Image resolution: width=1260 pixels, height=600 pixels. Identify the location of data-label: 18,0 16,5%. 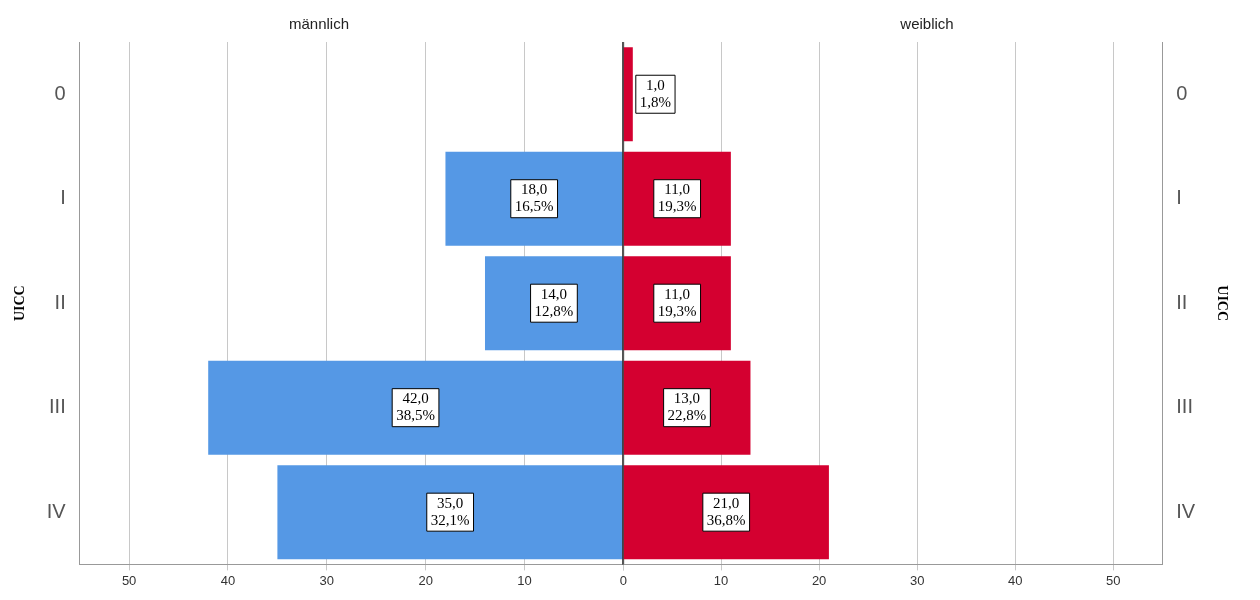
(534, 198).